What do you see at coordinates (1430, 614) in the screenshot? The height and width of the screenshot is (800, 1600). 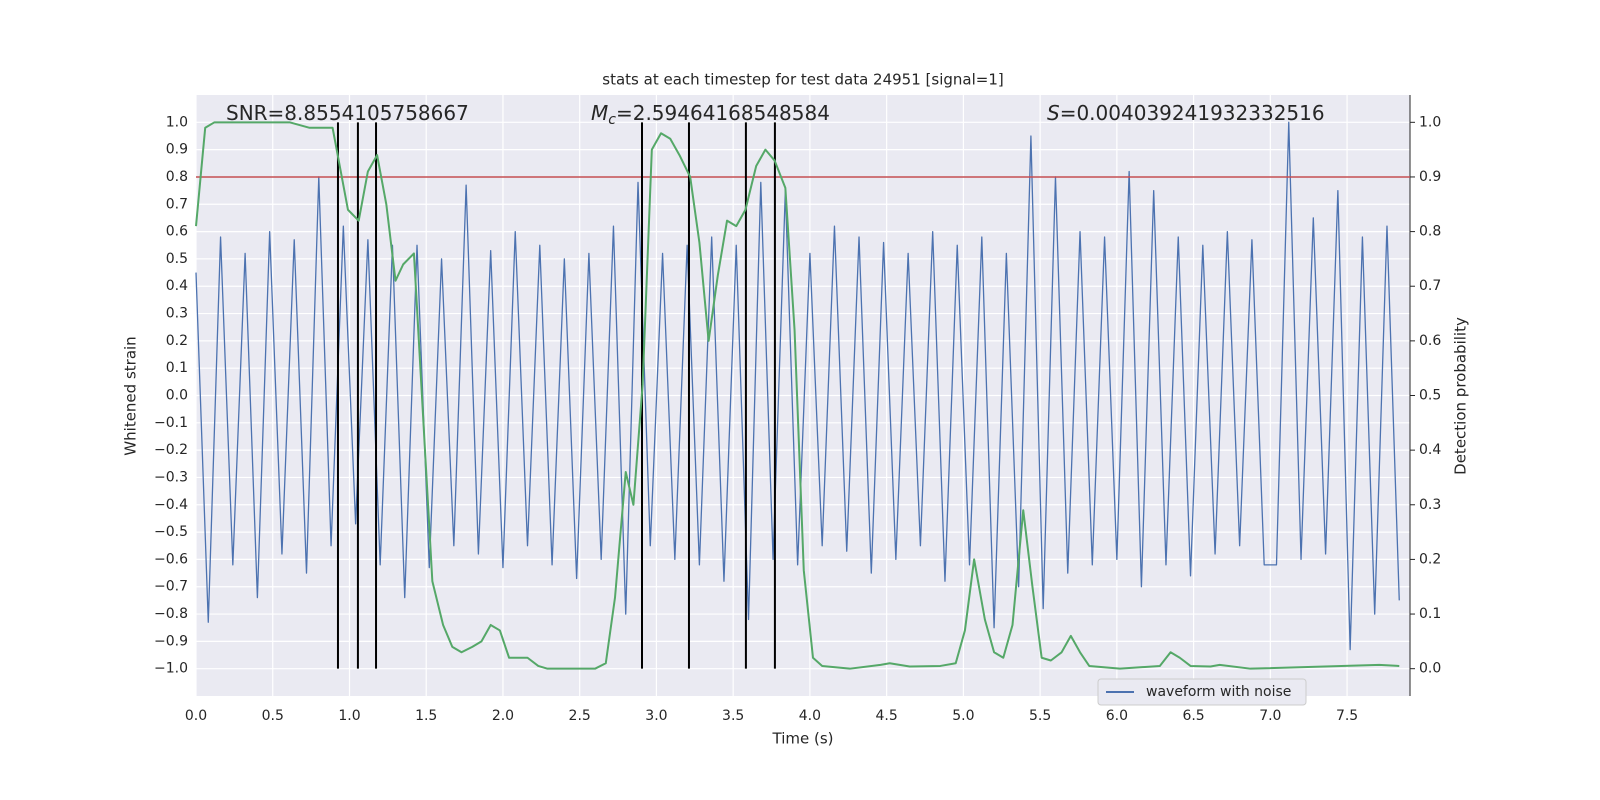 I see `y2-tick-label: 0.1` at bounding box center [1430, 614].